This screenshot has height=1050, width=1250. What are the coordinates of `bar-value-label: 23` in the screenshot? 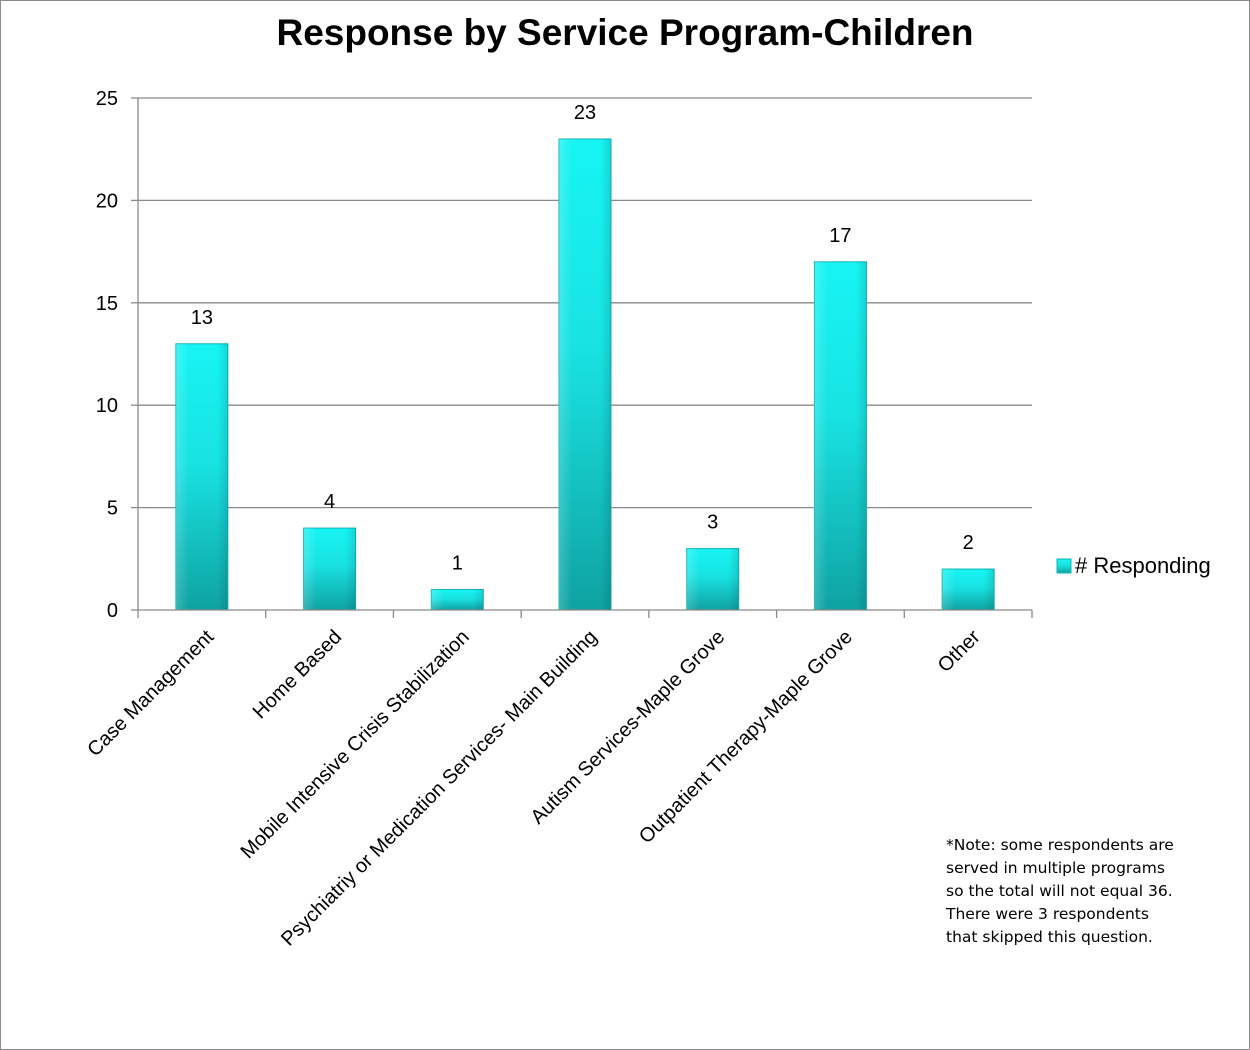 It's located at (585, 113).